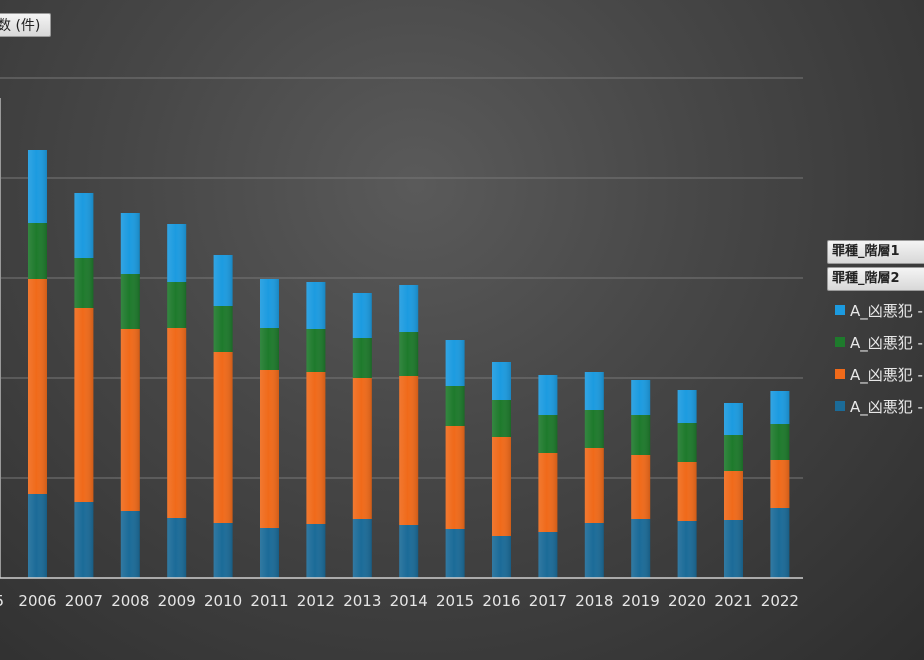  What do you see at coordinates (84, 601) in the screenshot?
I see `x-tick-label: 2007` at bounding box center [84, 601].